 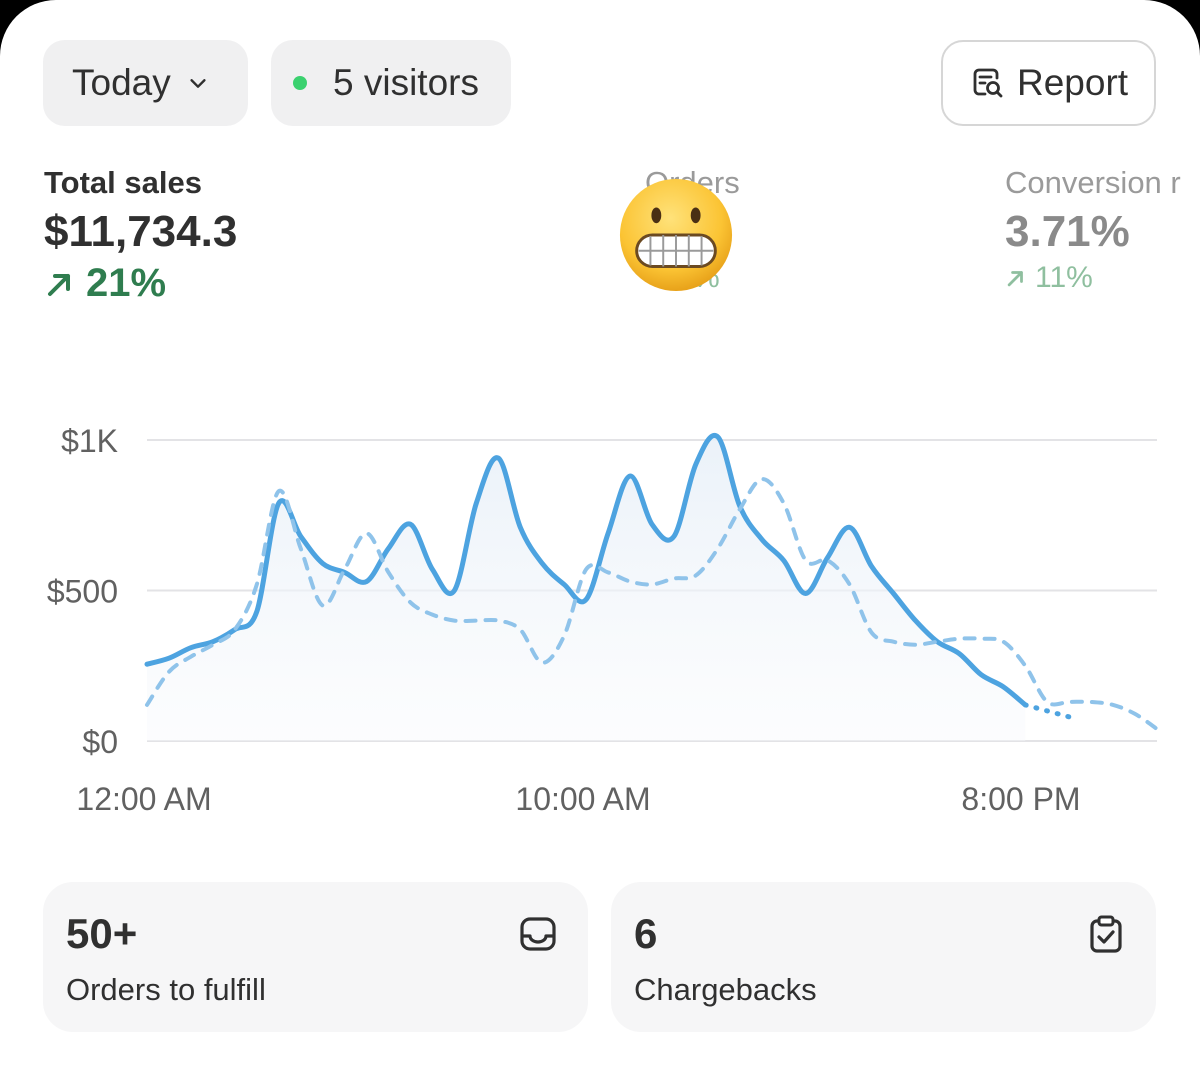 What do you see at coordinates (198, 83) in the screenshot?
I see `chevron-down-icon` at bounding box center [198, 83].